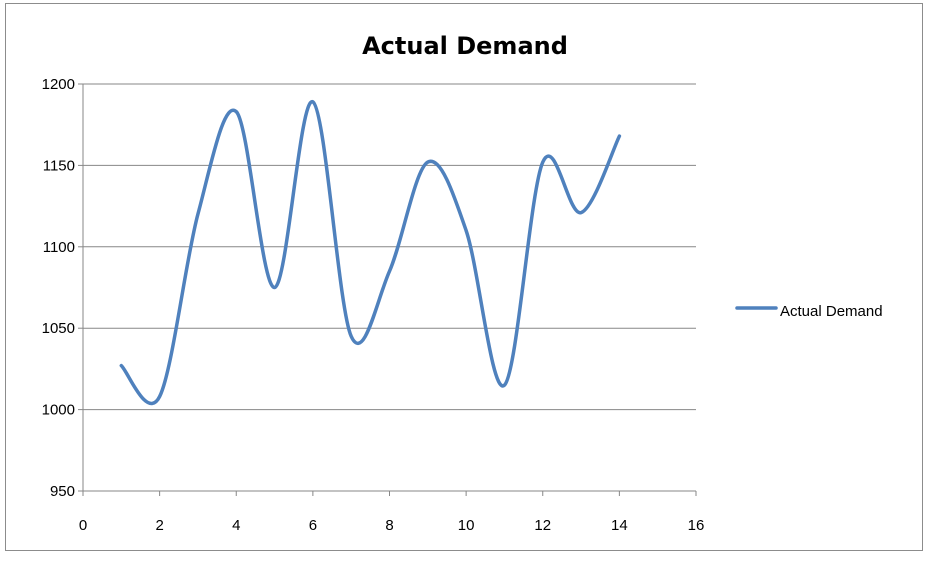  What do you see at coordinates (313, 525) in the screenshot?
I see `x-tick-label: 6` at bounding box center [313, 525].